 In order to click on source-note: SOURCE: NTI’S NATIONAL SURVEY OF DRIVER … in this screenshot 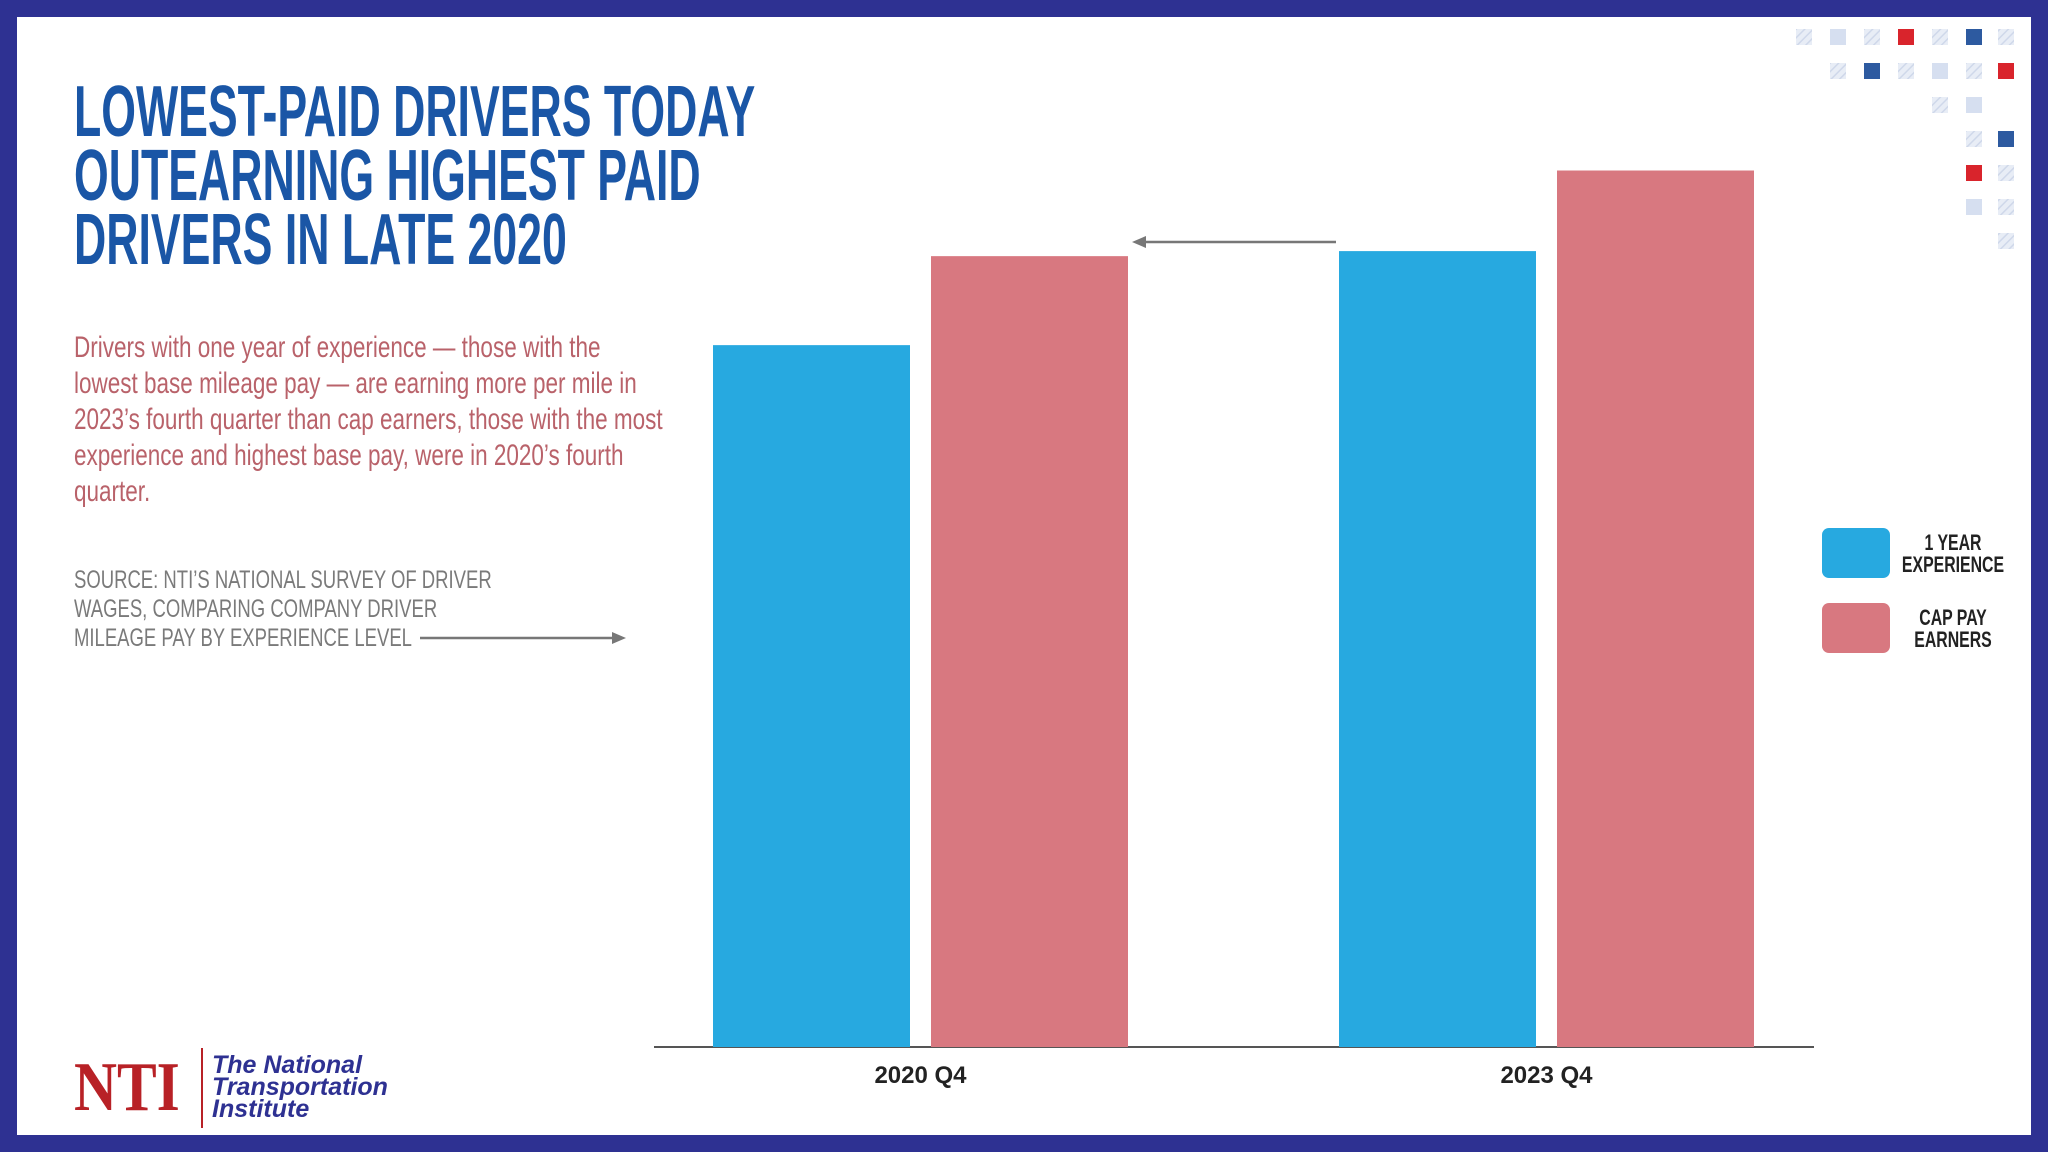, I will do `click(283, 609)`.